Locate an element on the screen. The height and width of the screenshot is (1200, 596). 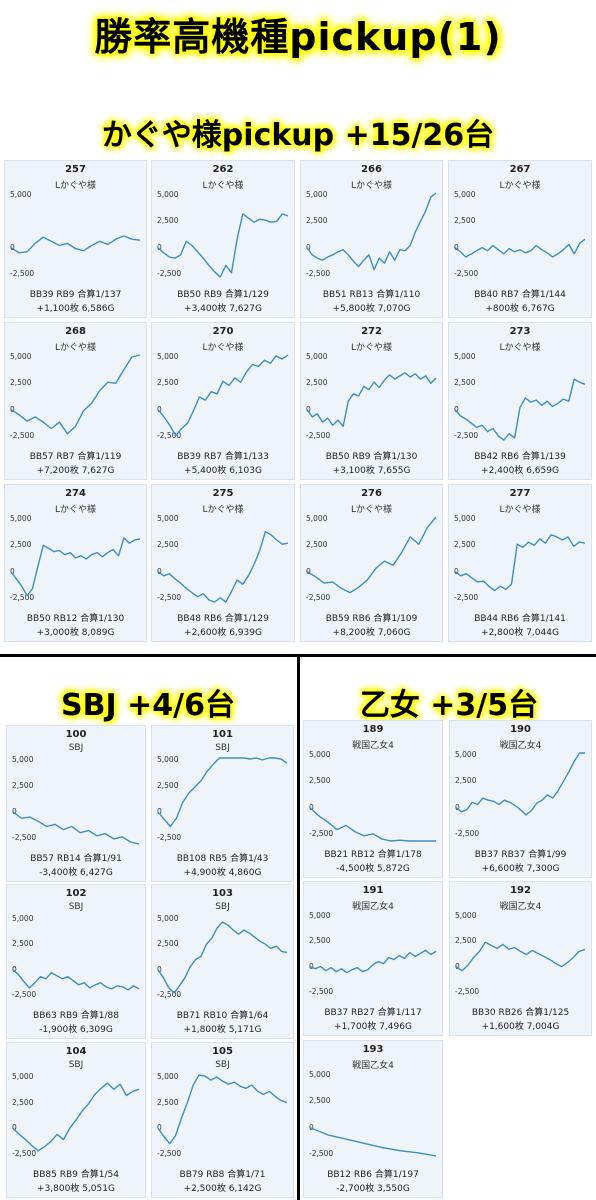
machine-number: 100 is located at coordinates (76, 734).